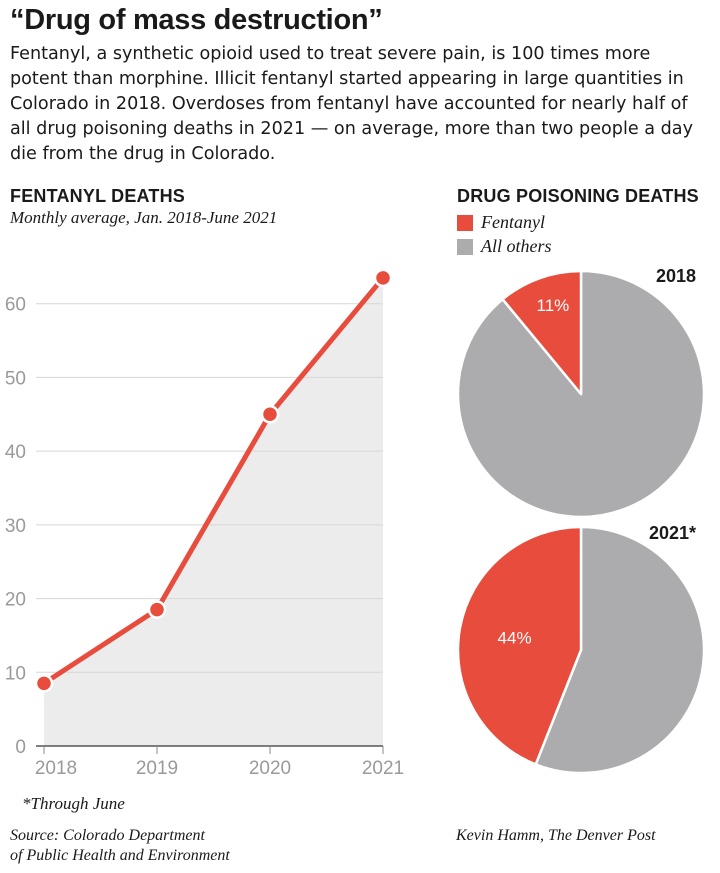  Describe the element at coordinates (20, 747) in the screenshot. I see `y-tick-label-0: 0` at that location.